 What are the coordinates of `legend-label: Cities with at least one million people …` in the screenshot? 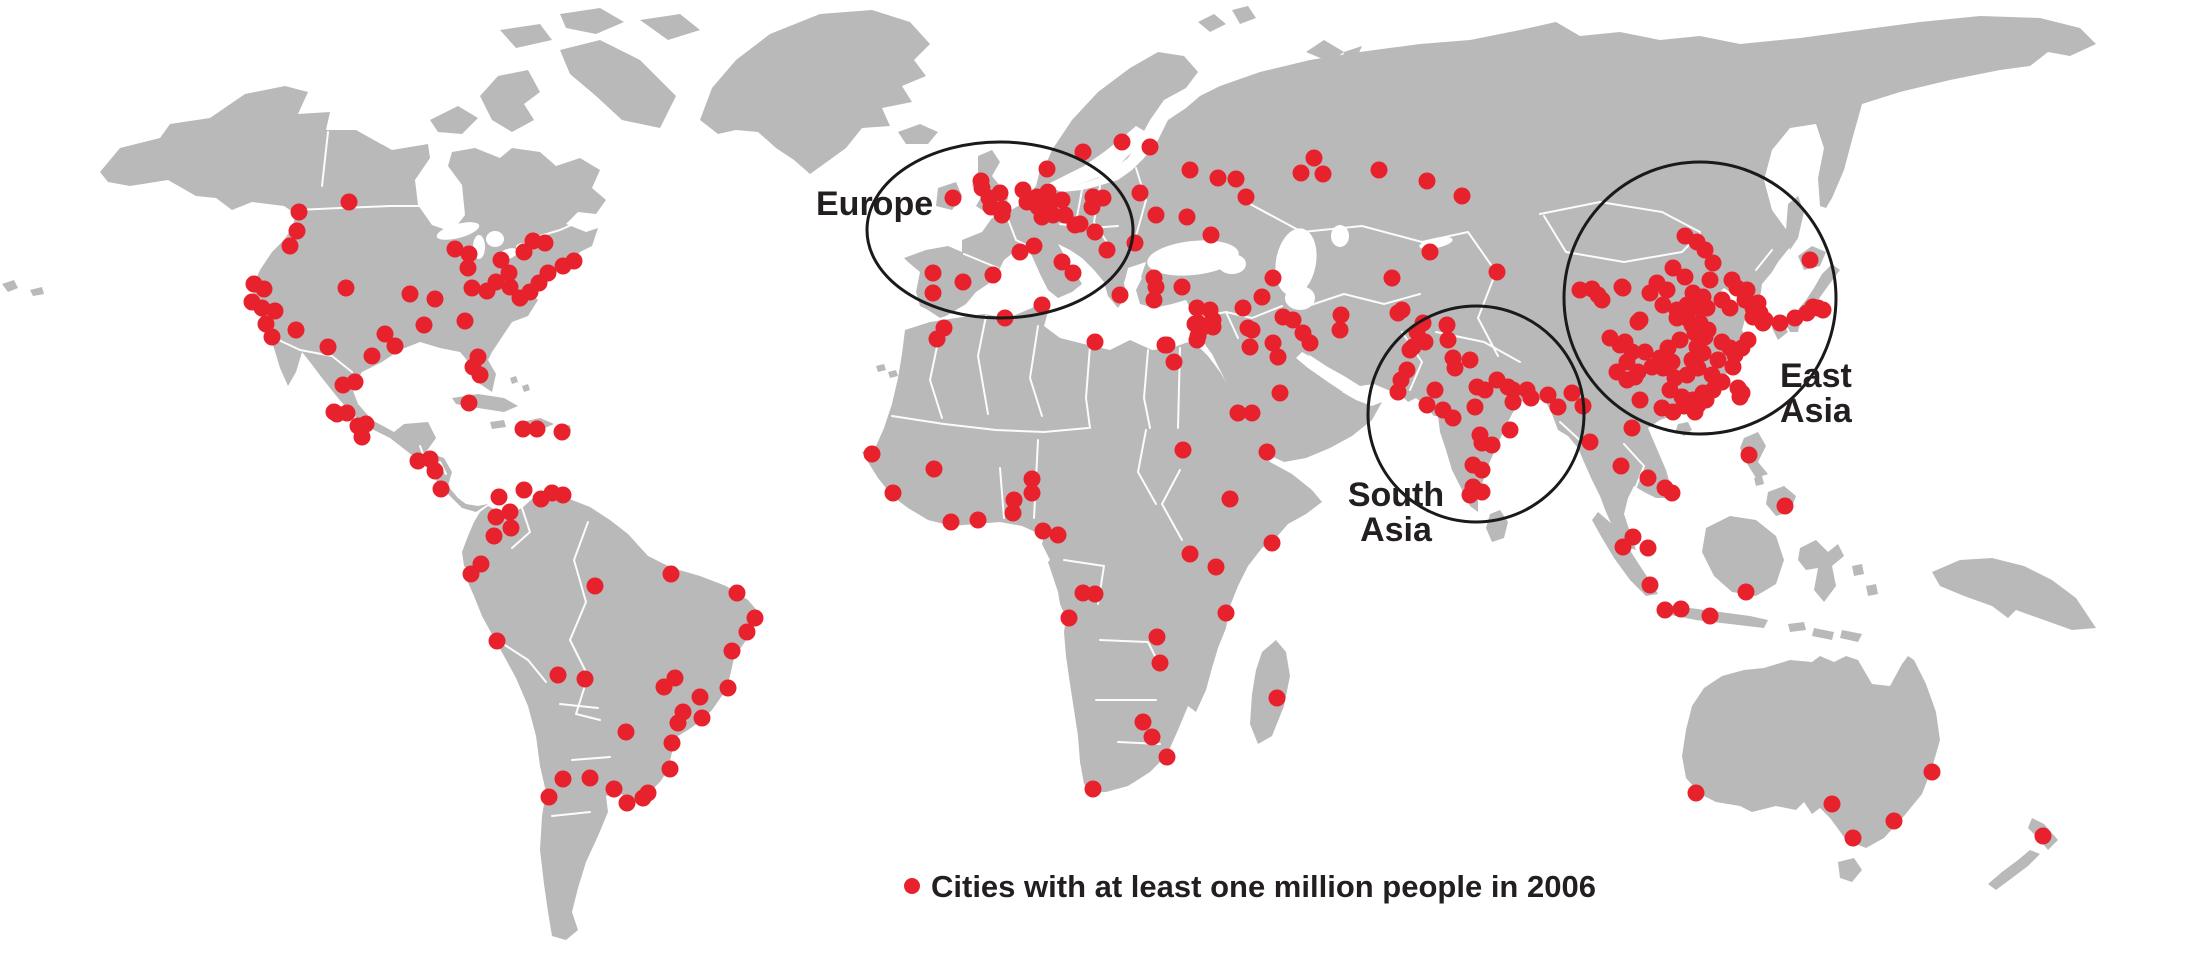 It's located at (1263, 886).